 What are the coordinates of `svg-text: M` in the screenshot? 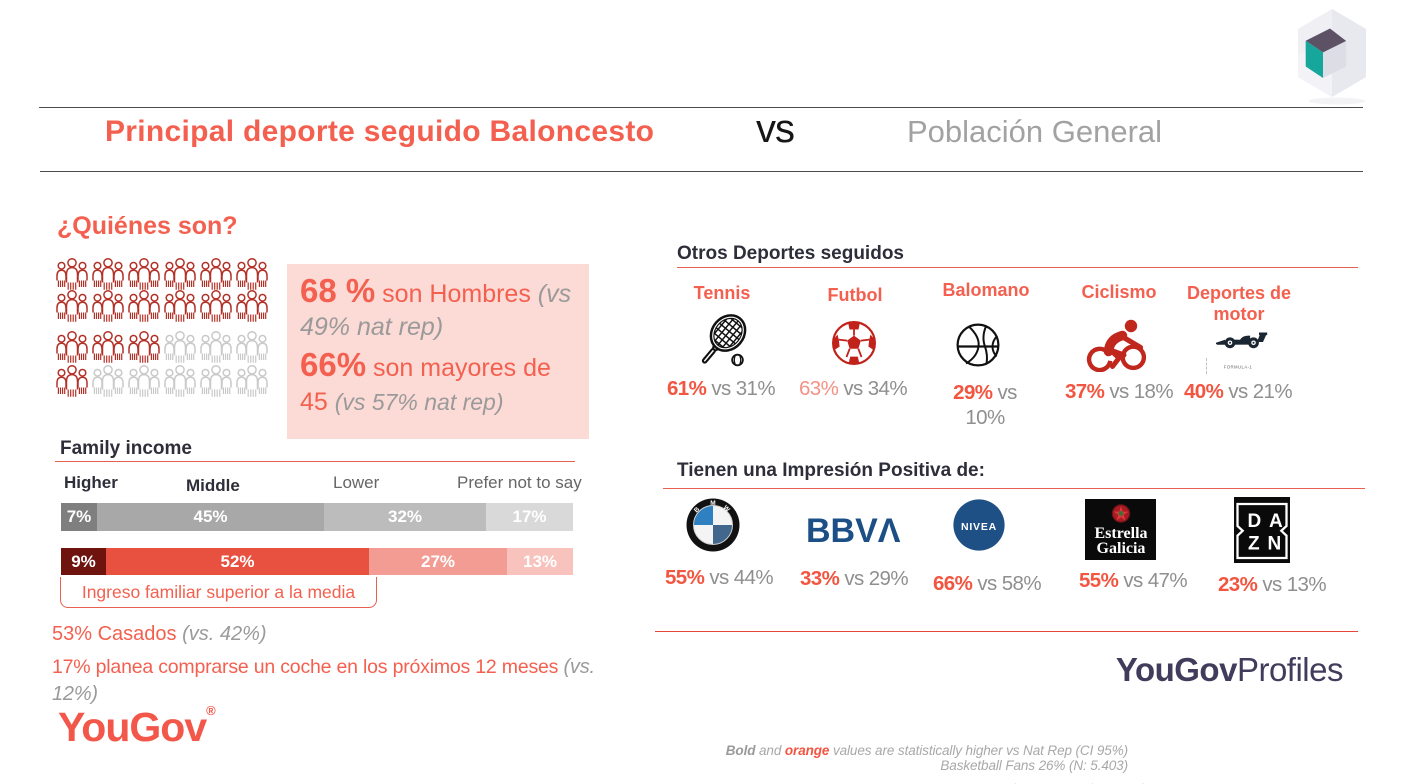 It's located at (712, 503).